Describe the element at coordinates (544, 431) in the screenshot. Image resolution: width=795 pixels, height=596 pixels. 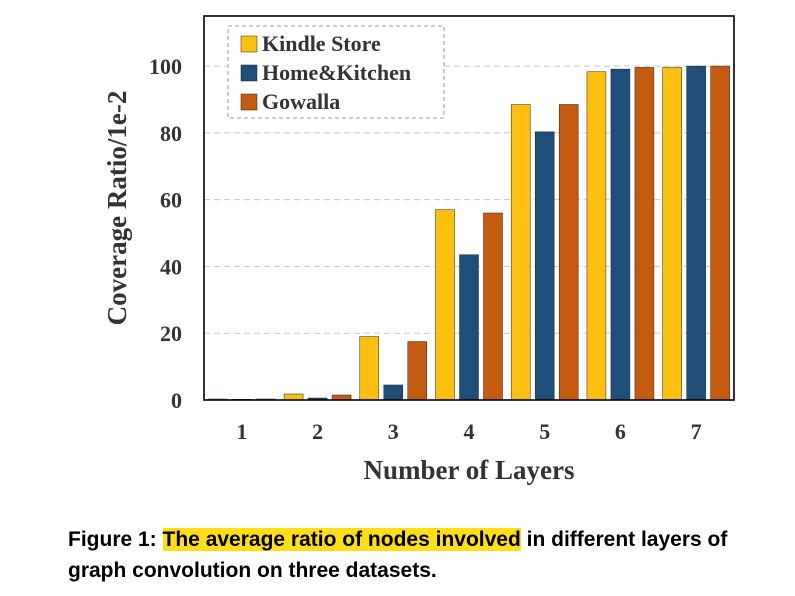
I see `x-tick-label: 5` at that location.